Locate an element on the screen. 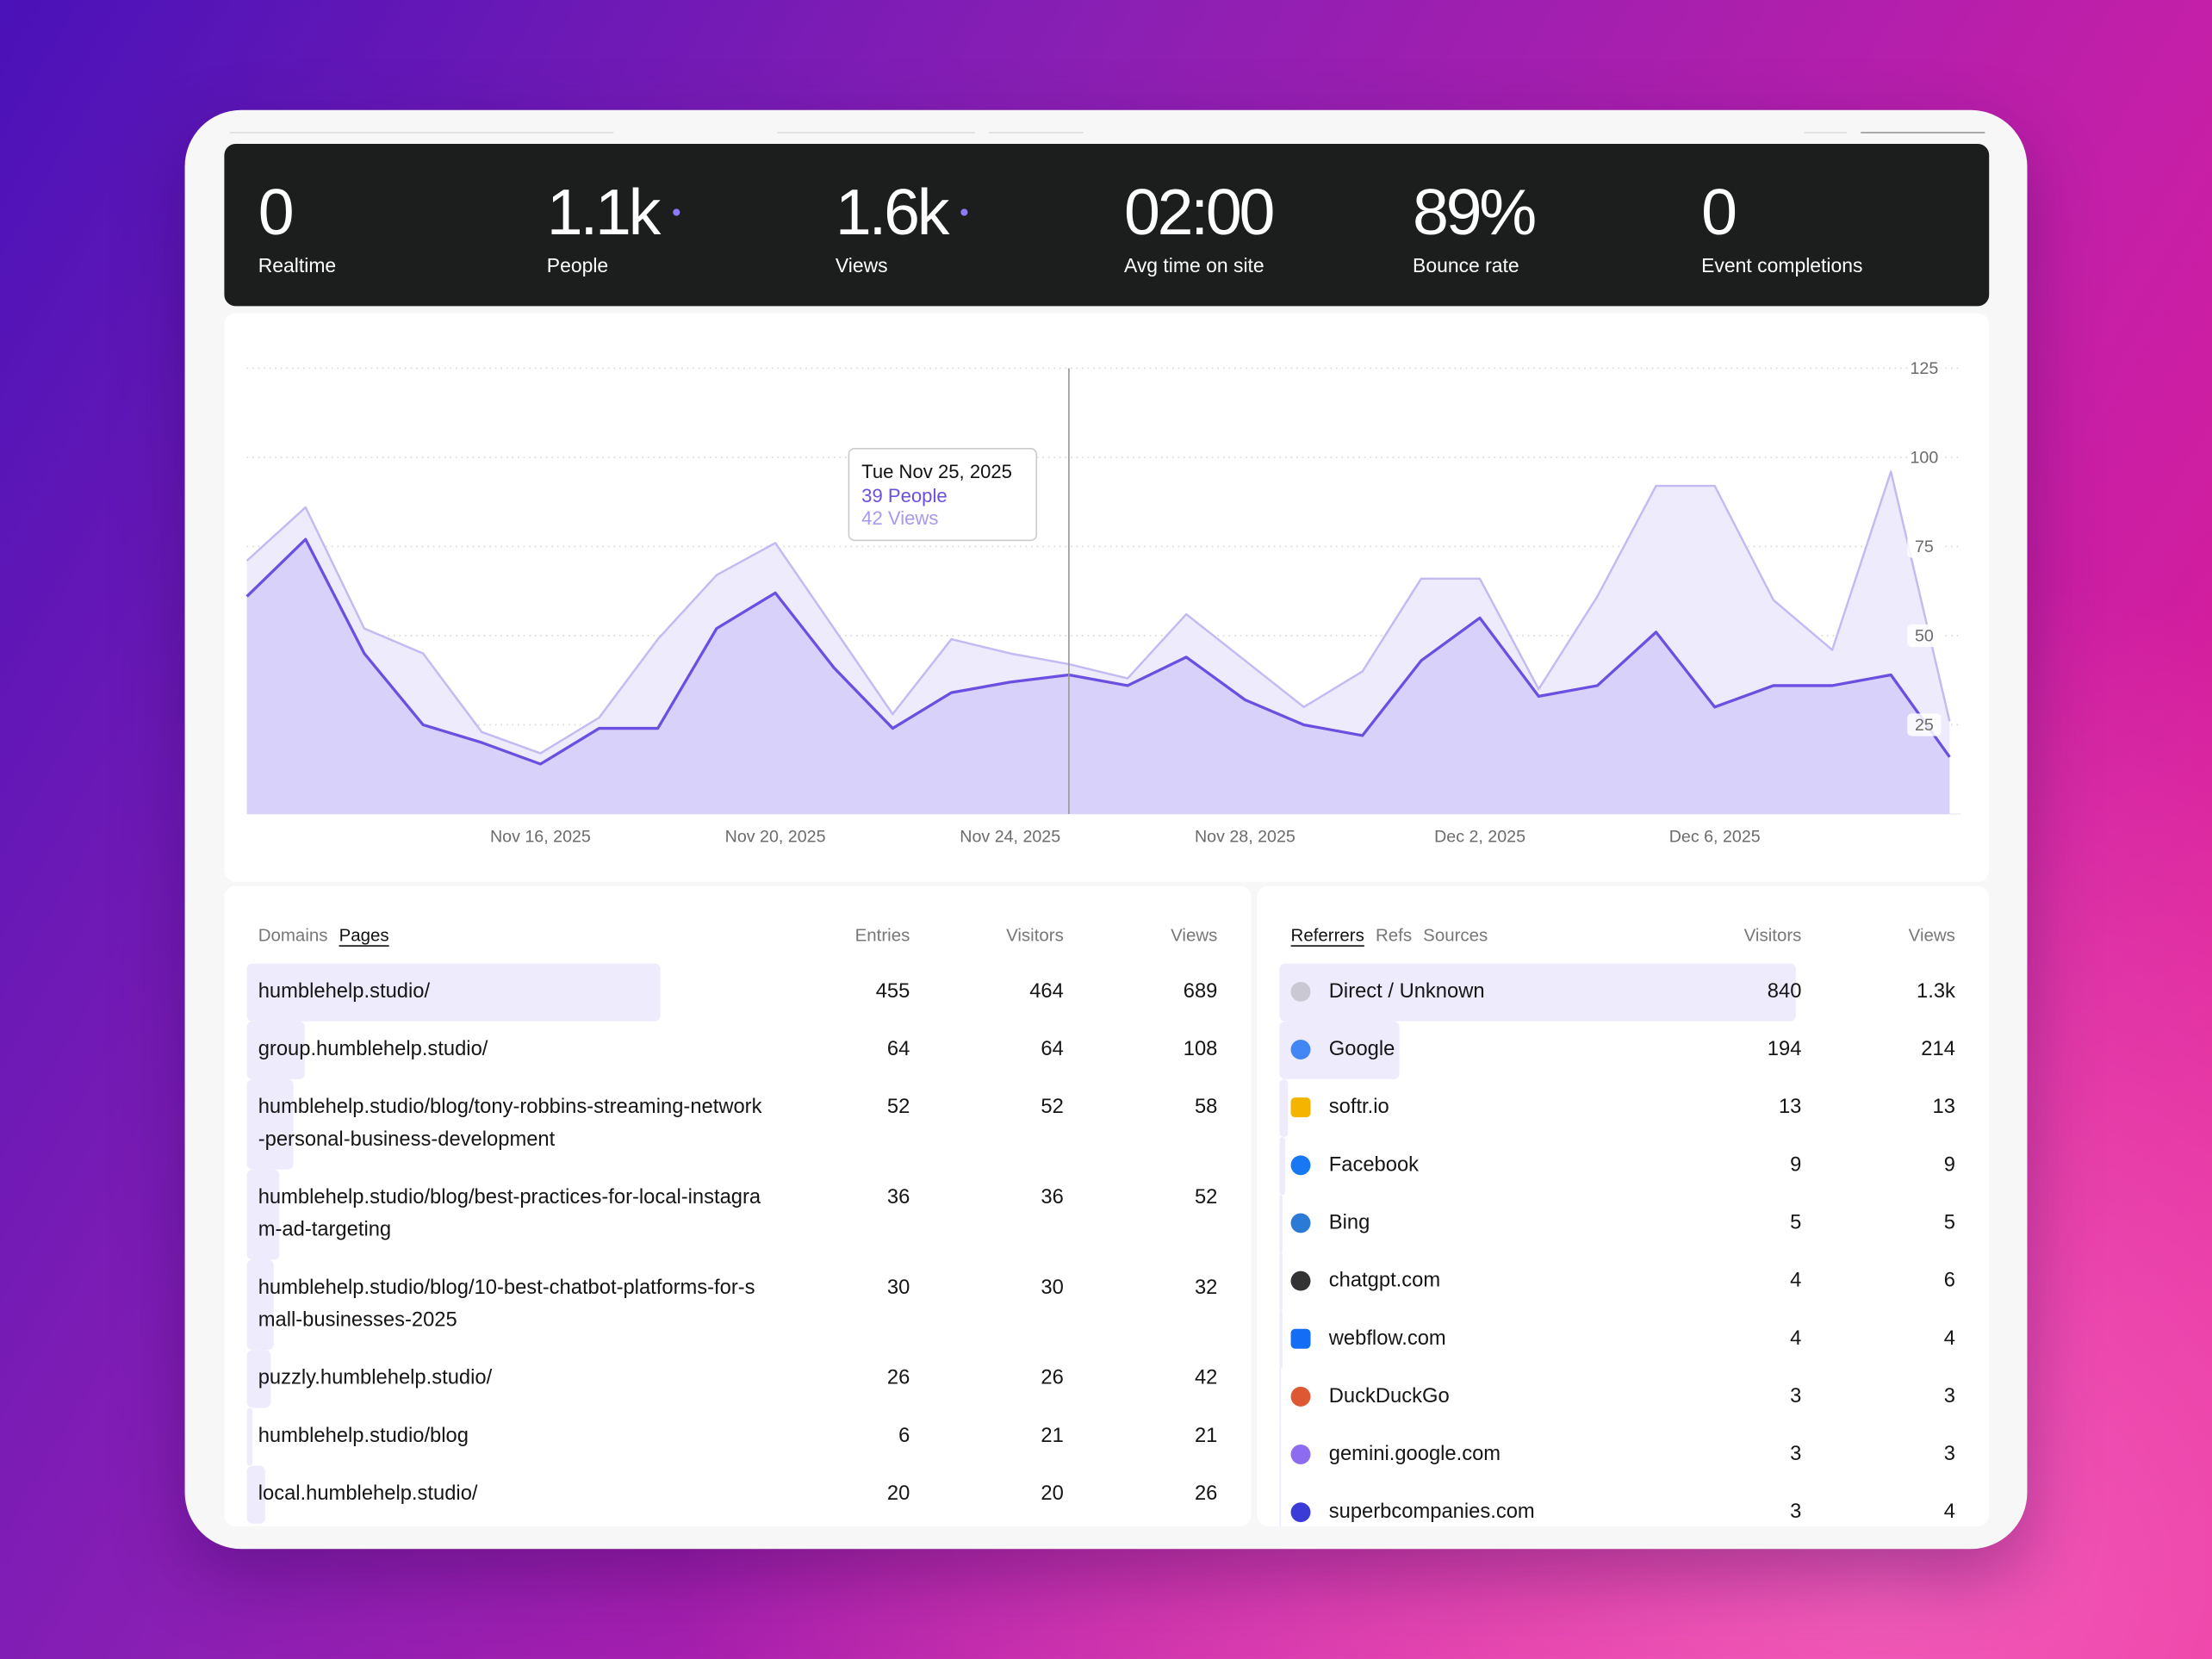 This screenshot has height=1659, width=2212. stat-value: 1.1k is located at coordinates (604, 212).